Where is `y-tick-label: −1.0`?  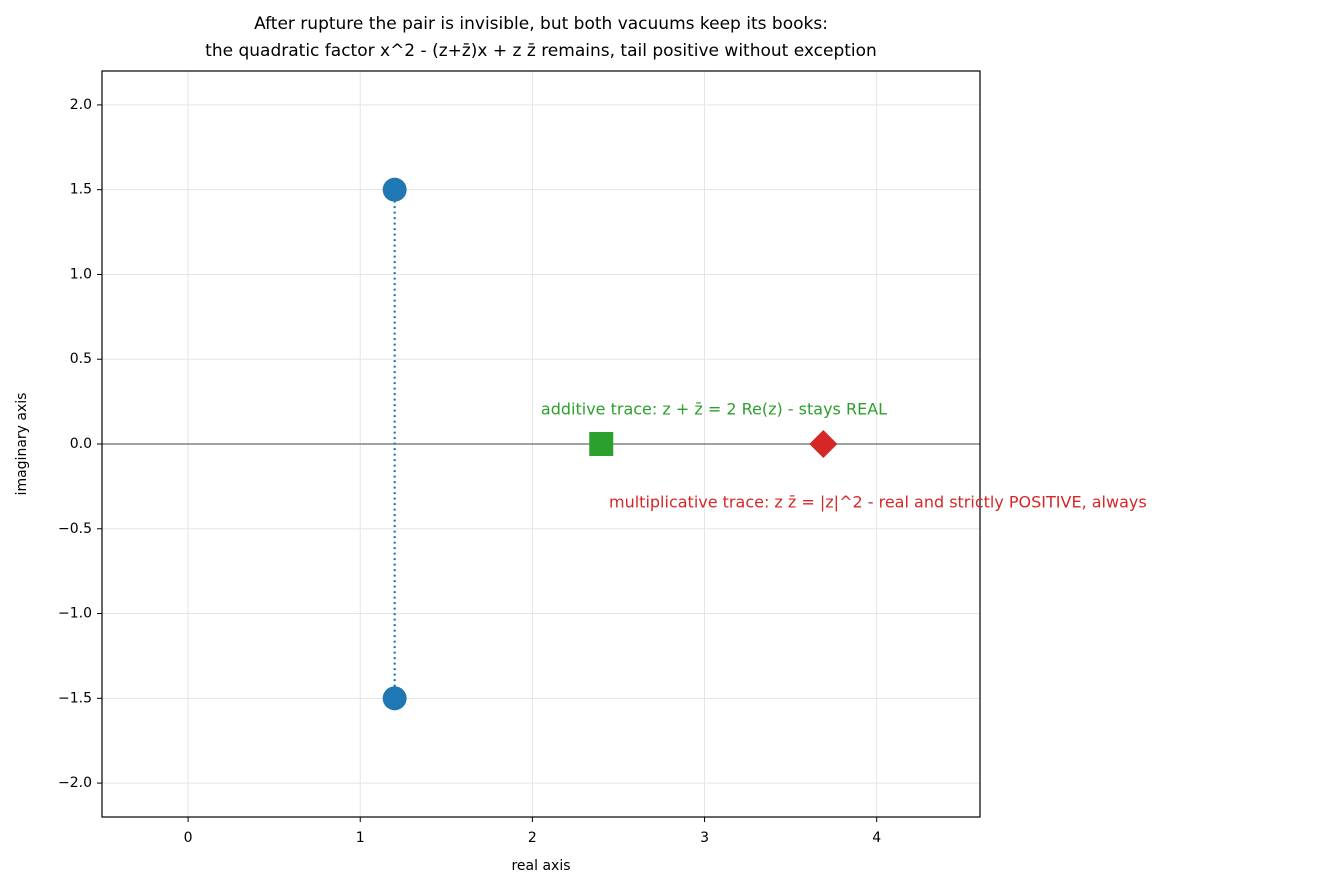
y-tick-label: −1.0 is located at coordinates (75, 614).